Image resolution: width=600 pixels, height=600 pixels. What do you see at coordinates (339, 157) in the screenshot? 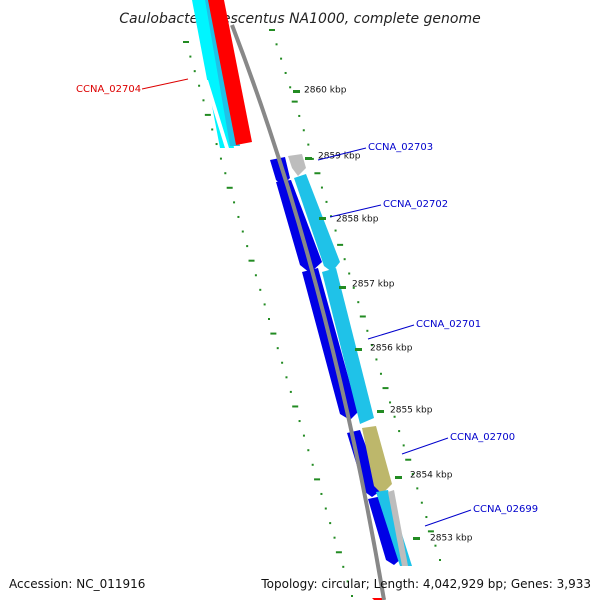
I see `tick-label: 2859 kbp` at bounding box center [339, 157].